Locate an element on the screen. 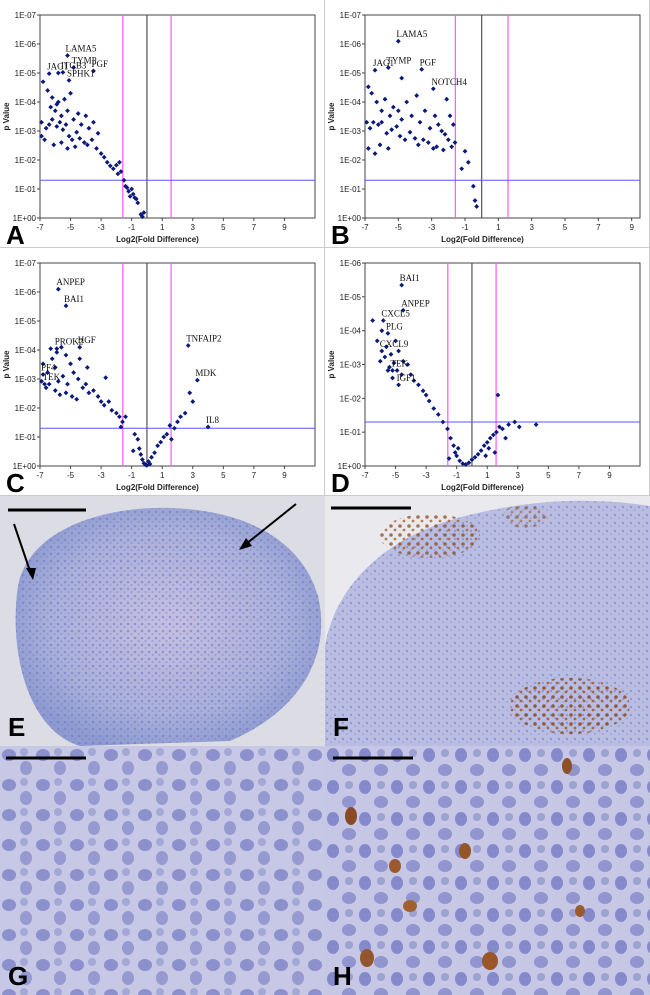 The width and height of the screenshot is (650, 995). x-tick-label-a-2: -3 is located at coordinates (102, 227).